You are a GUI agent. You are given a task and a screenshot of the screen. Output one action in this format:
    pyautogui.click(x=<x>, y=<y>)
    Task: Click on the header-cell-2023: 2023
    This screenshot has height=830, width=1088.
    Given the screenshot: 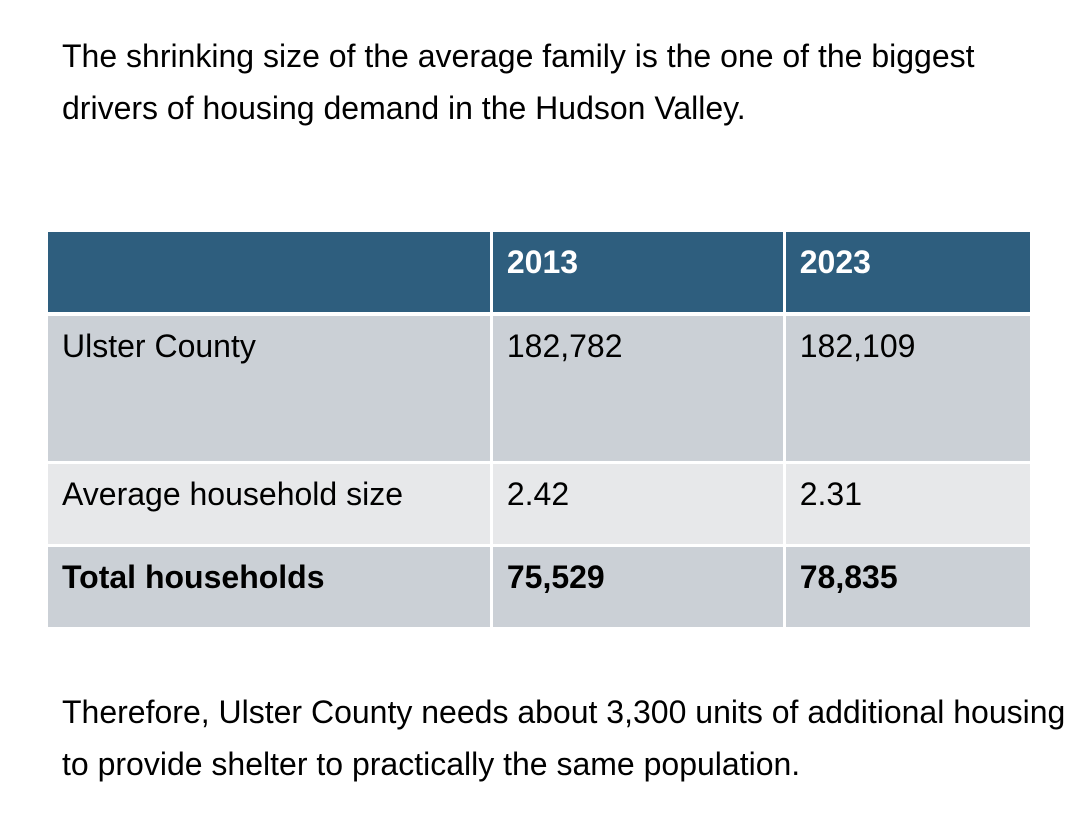 What is the action you would take?
    pyautogui.click(x=906, y=273)
    